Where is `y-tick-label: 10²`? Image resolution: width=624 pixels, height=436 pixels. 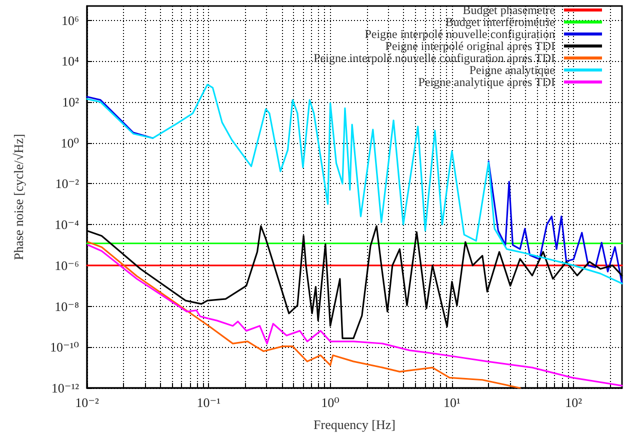 y-tick-label: 10² is located at coordinates (71, 102).